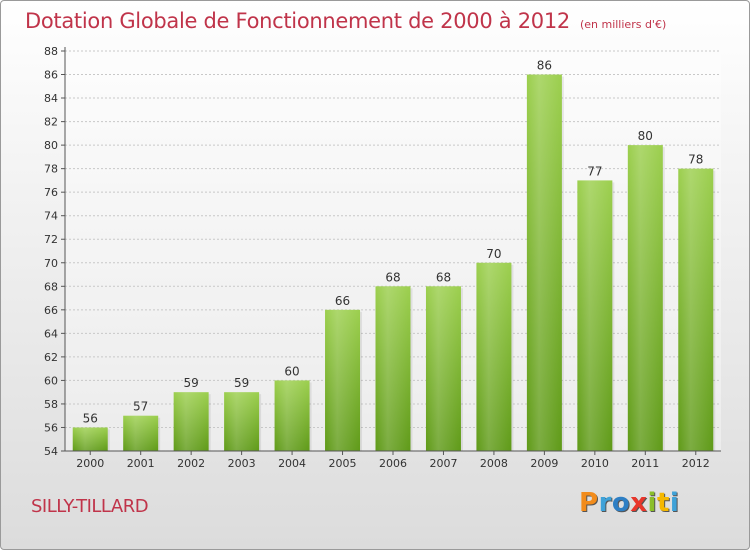 The height and width of the screenshot is (550, 750). I want to click on x-tick-label: 2010, so click(595, 463).